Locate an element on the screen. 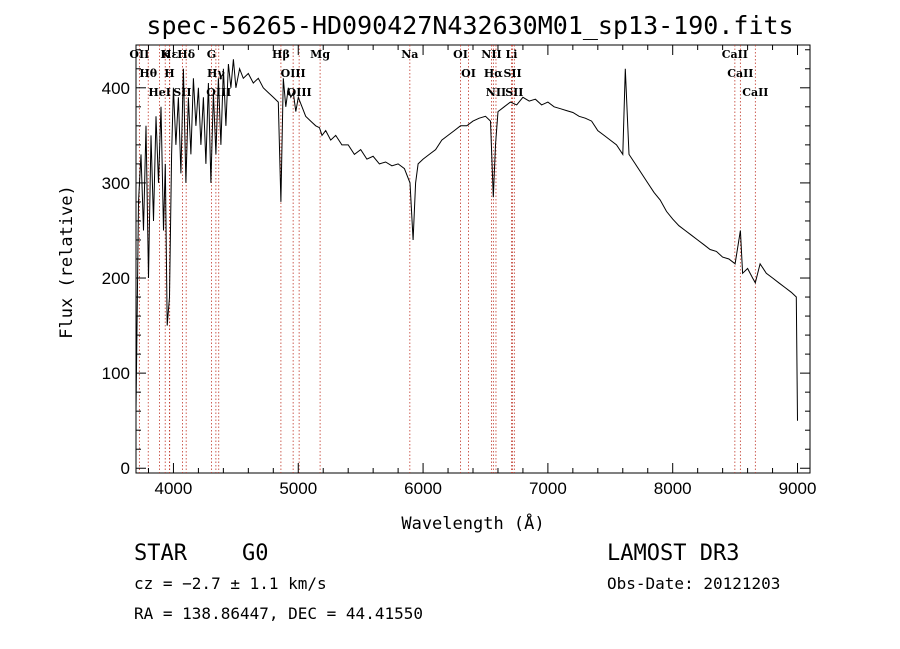 The height and width of the screenshot is (649, 900). line-label-li: Li is located at coordinates (511, 54).